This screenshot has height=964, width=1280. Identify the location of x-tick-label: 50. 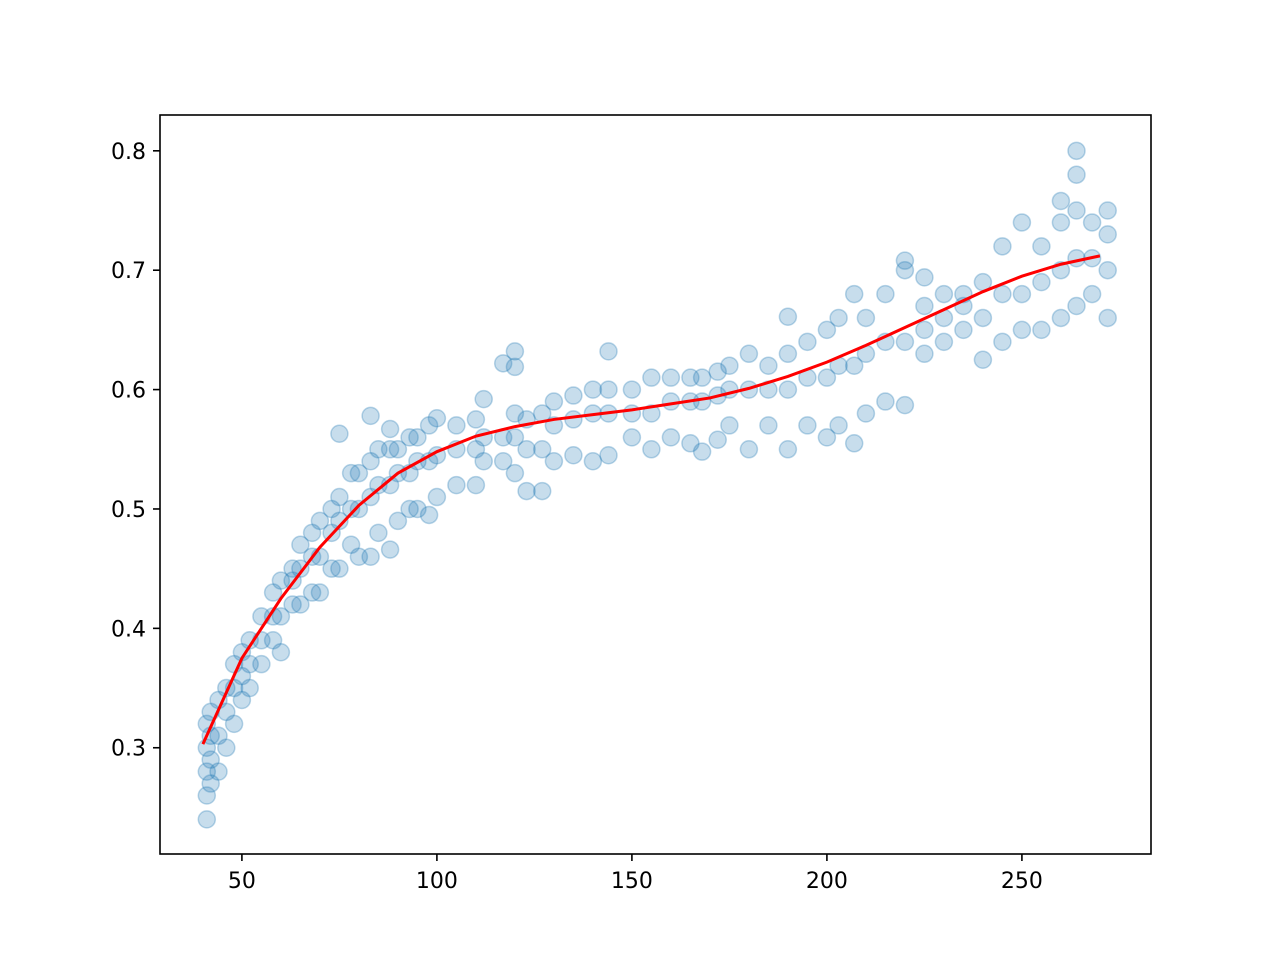
(242, 881).